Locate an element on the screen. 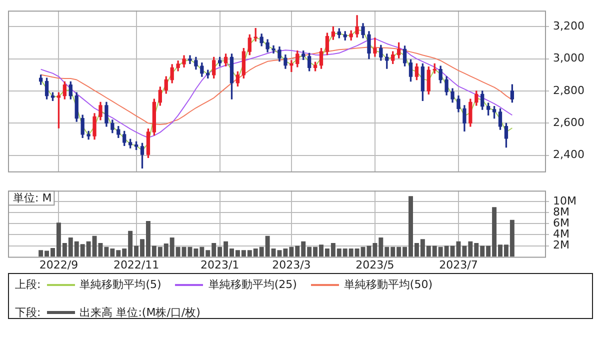 The image size is (600, 343). x-tick-label: 2022/11 is located at coordinates (136, 265).